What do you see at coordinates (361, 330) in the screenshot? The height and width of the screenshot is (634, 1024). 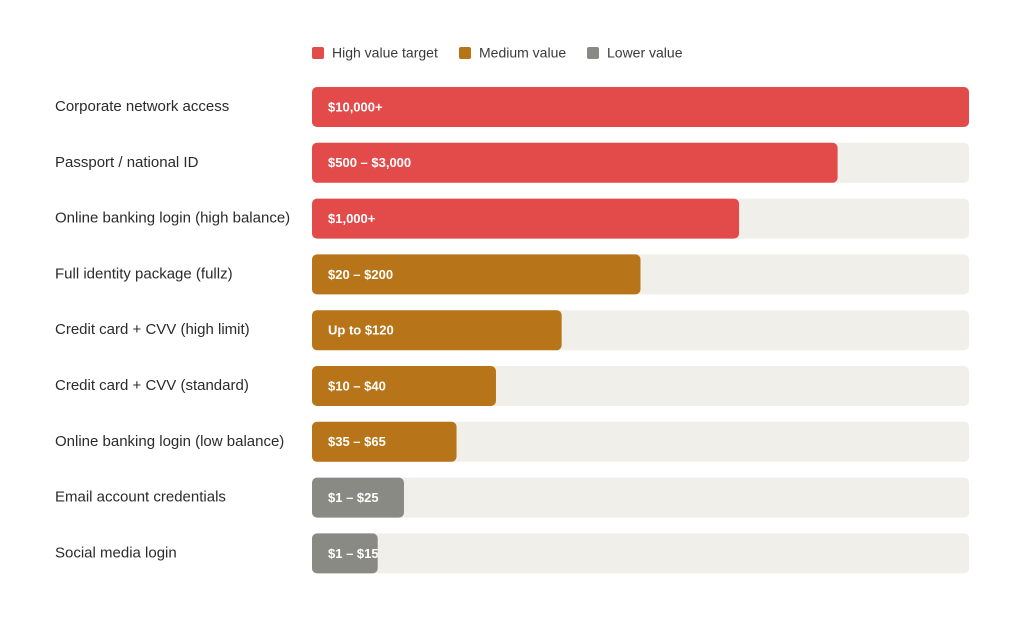 I see `bar-value-label: Up to $120` at bounding box center [361, 330].